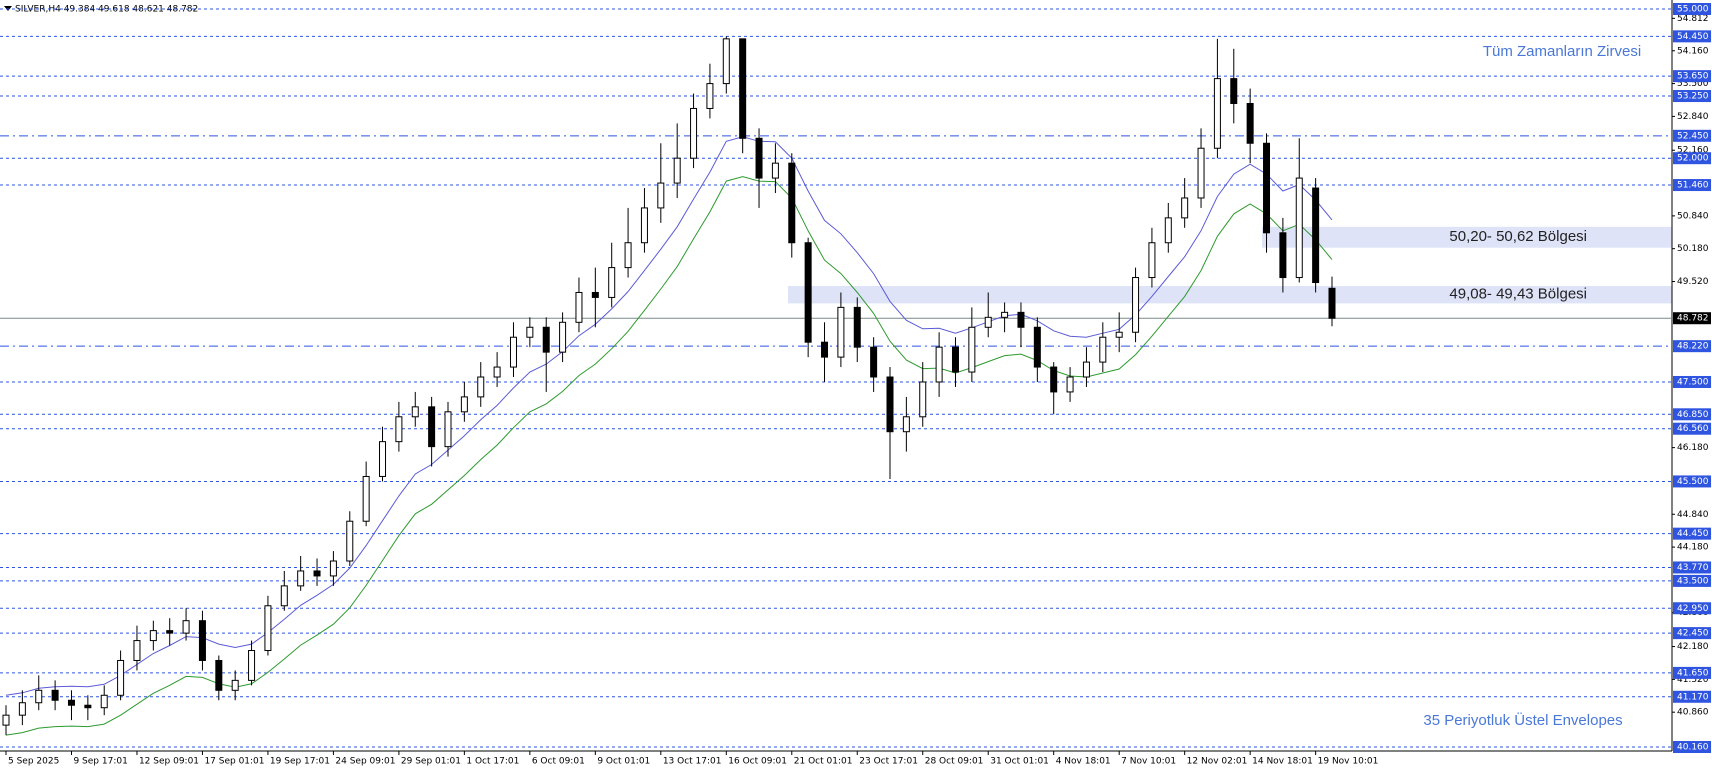 Image resolution: width=1712 pixels, height=770 pixels. I want to click on zone-label: 50,20- 50,62 Bölgesi, so click(1518, 236).